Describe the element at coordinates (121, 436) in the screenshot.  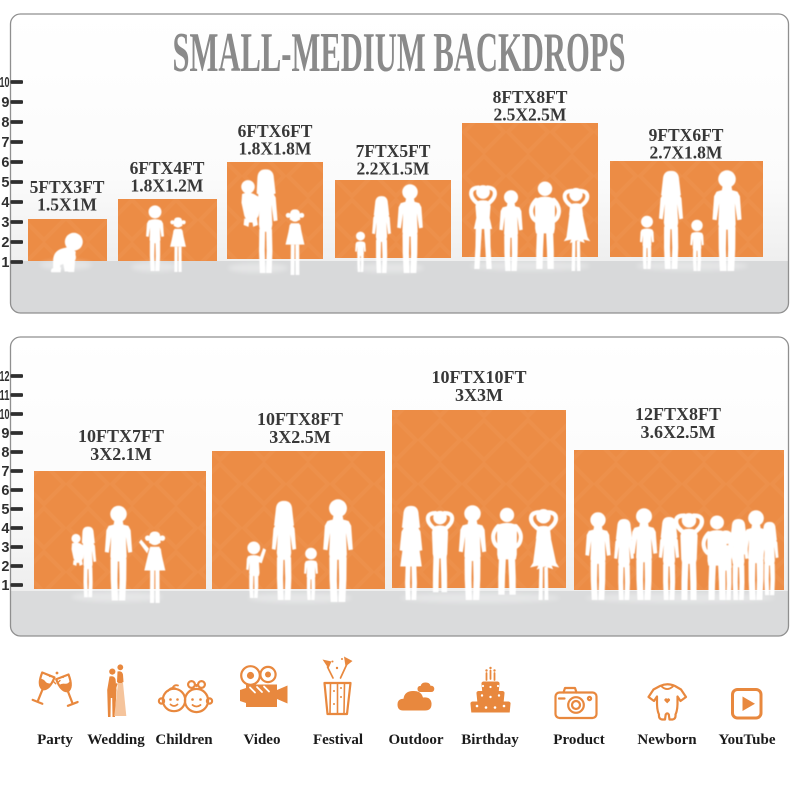
I see `svg-text: 10FTX7FT` at that location.